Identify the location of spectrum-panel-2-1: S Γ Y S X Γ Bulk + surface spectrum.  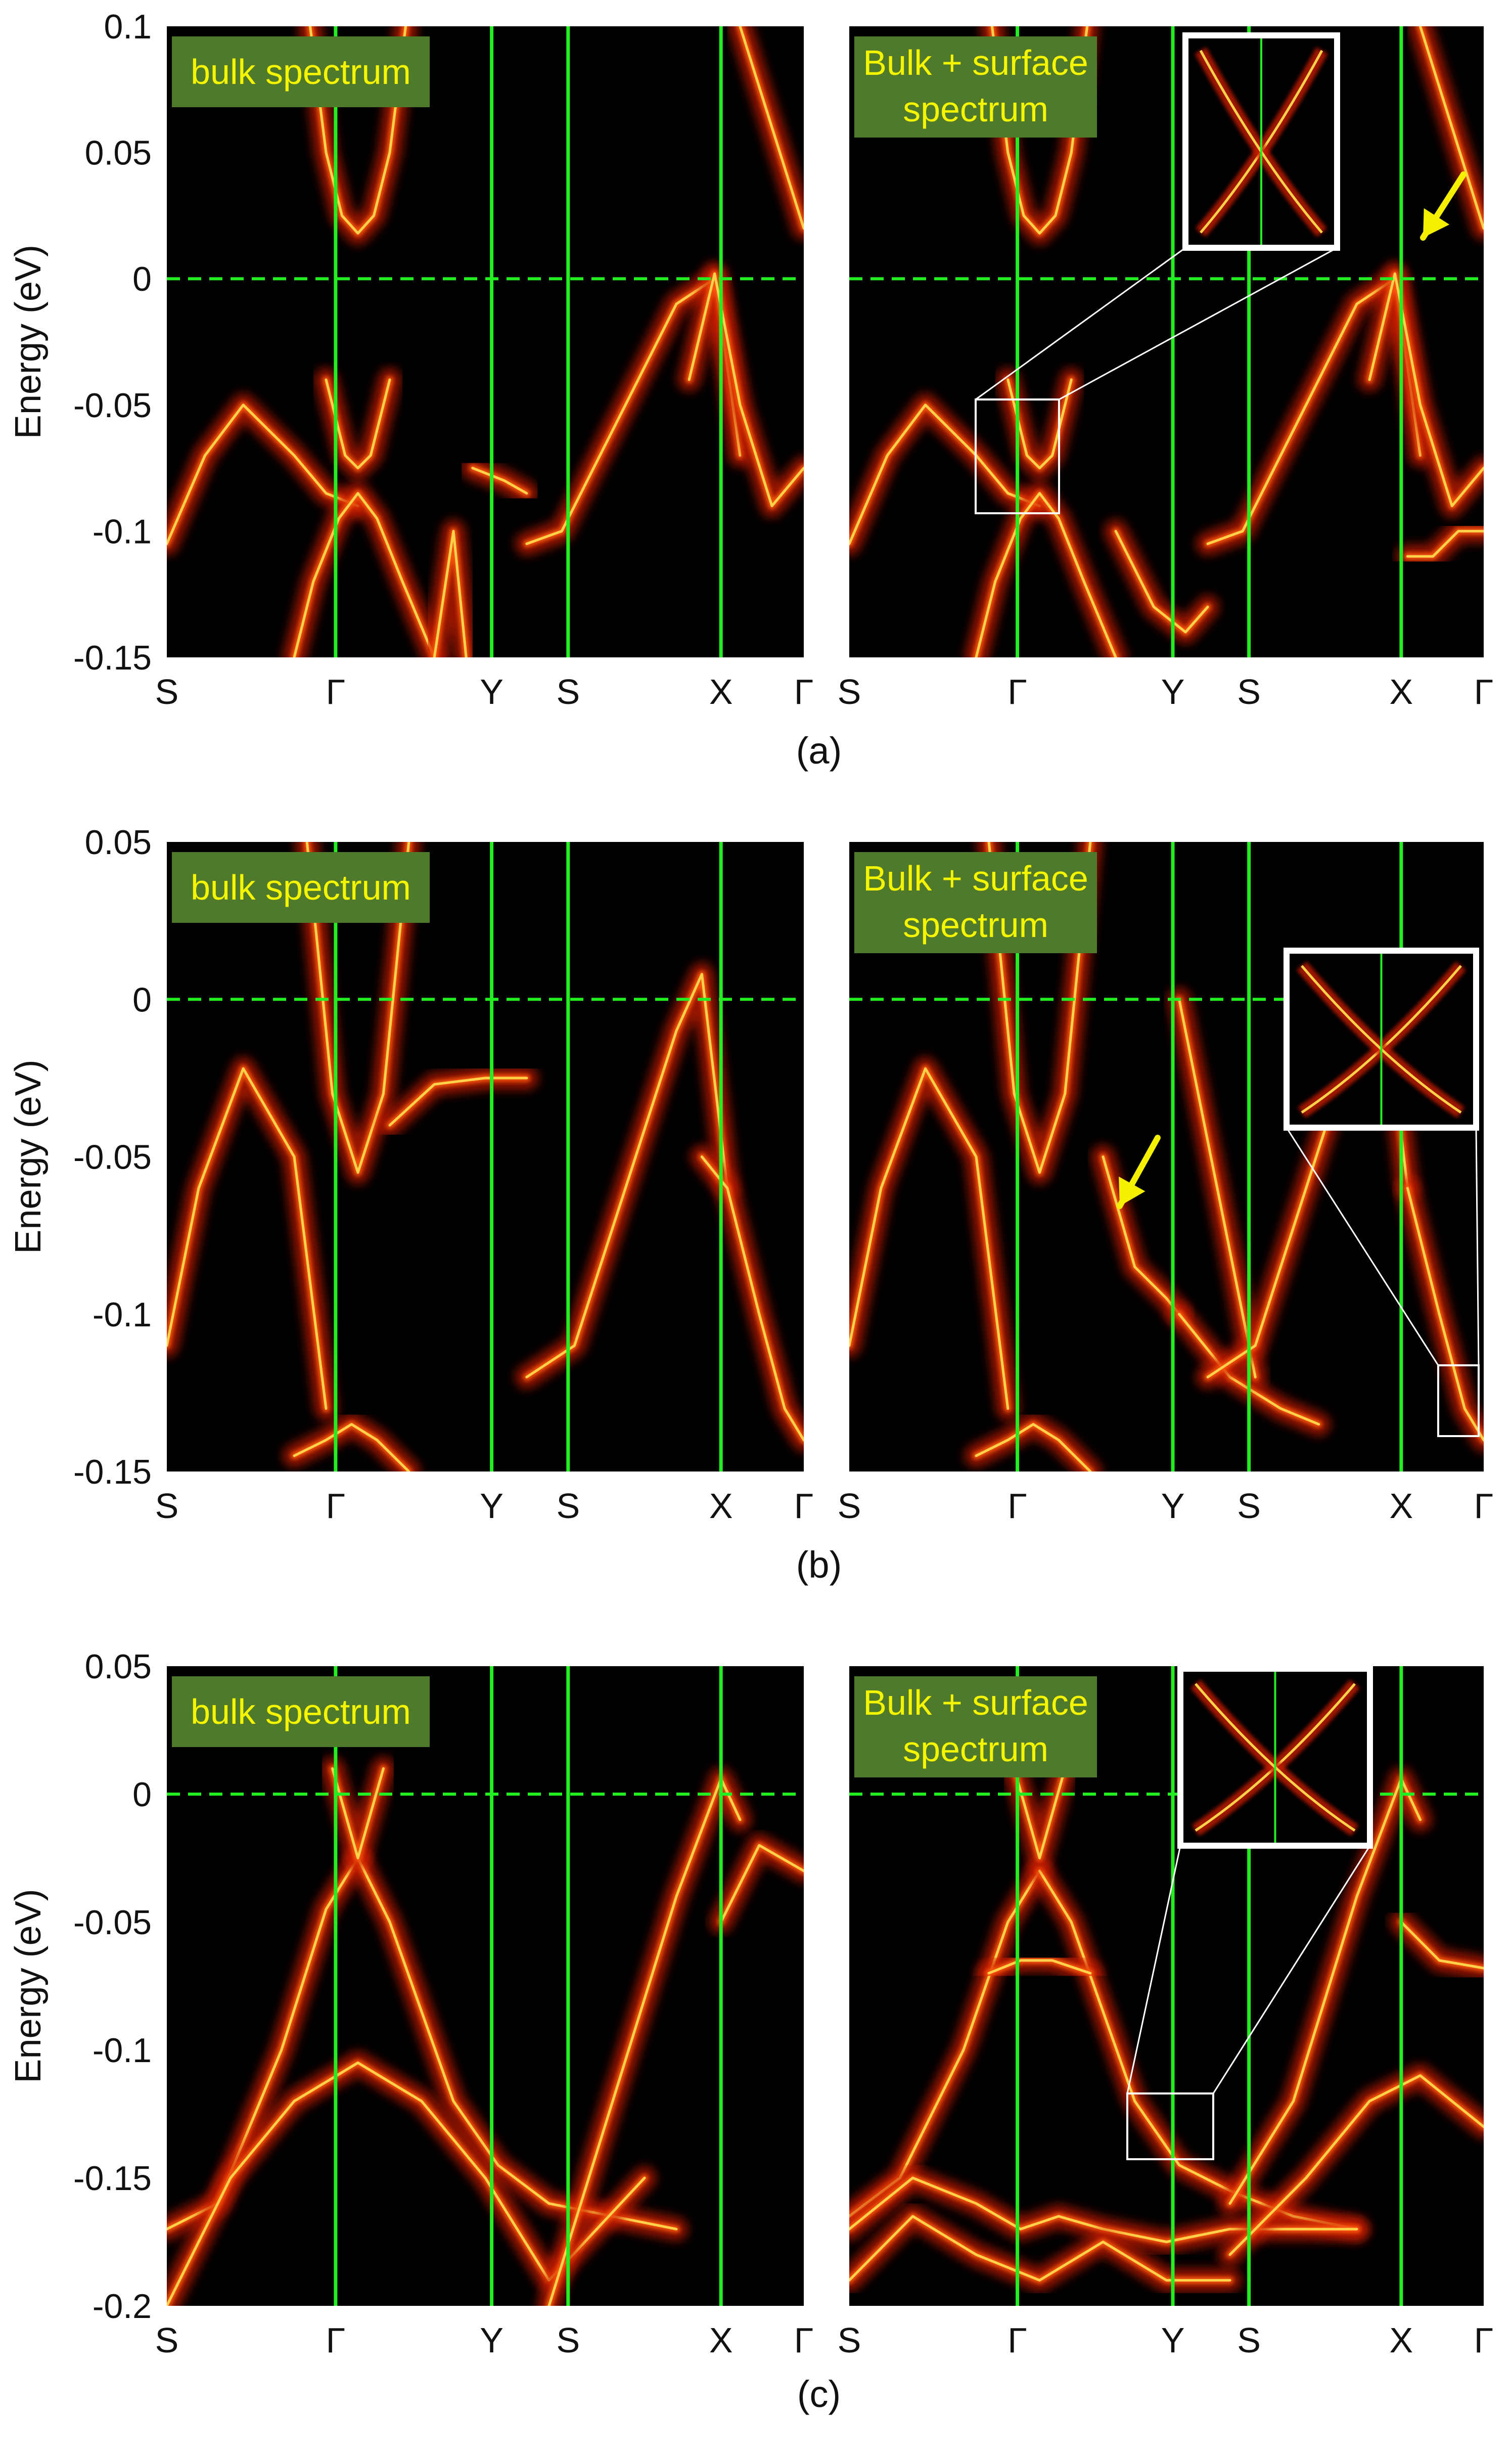
(1166, 2013).